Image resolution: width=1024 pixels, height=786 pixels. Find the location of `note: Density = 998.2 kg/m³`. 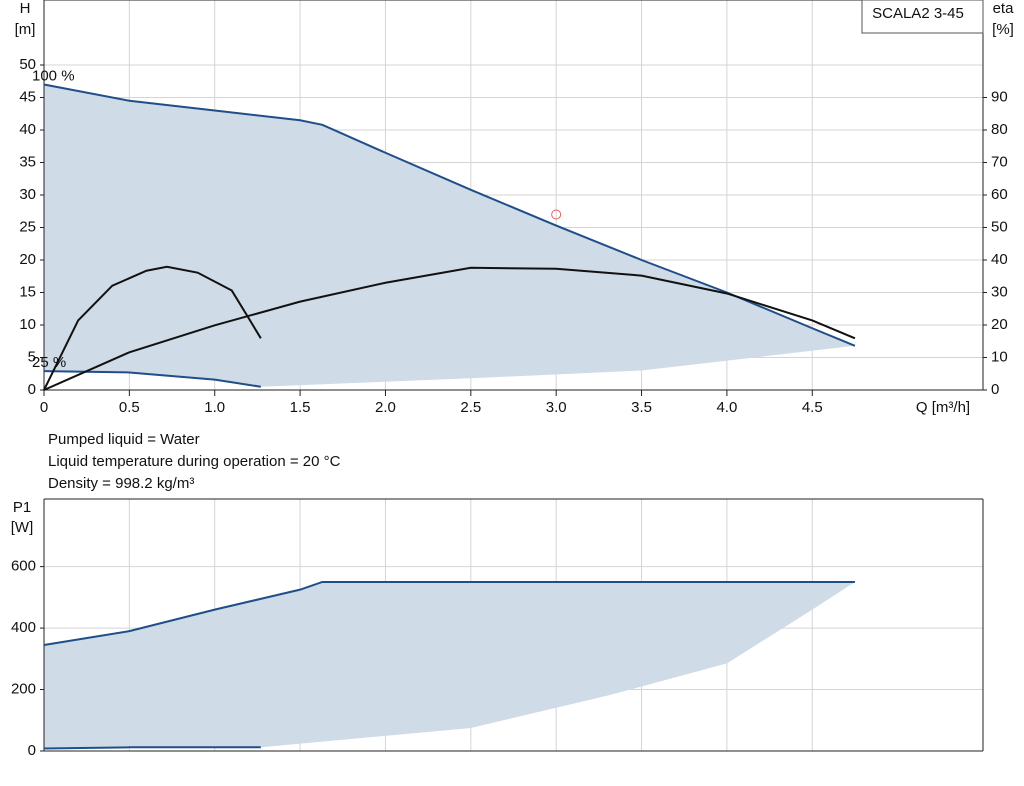

note: Density = 998.2 kg/m³ is located at coordinates (121, 483).